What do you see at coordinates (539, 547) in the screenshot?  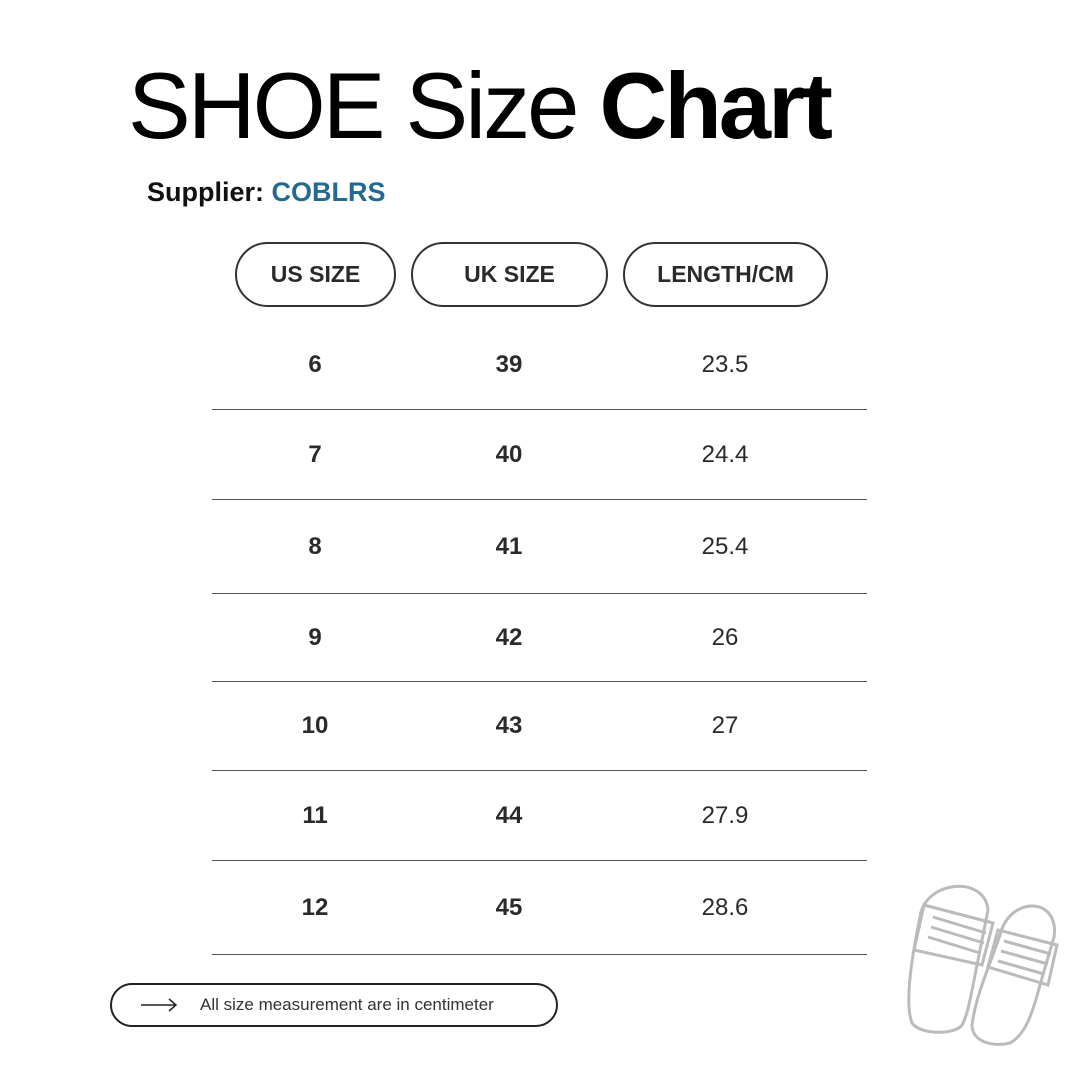 I see `table-row: 8 41 25.4` at bounding box center [539, 547].